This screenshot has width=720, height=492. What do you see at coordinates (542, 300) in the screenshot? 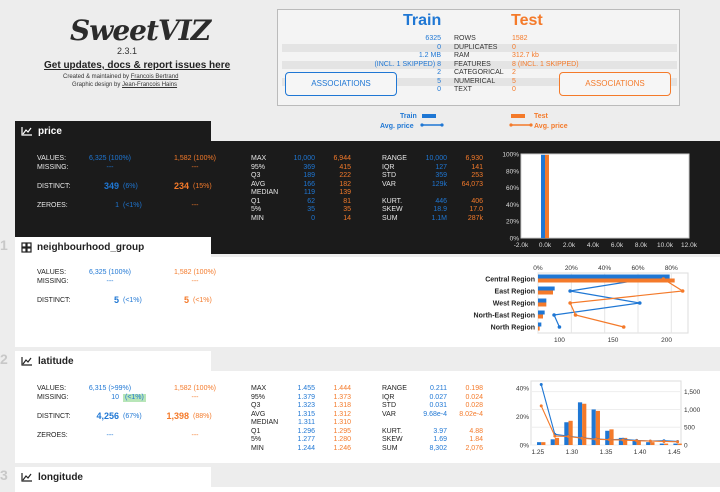
I see `category-bar` at bounding box center [542, 300].